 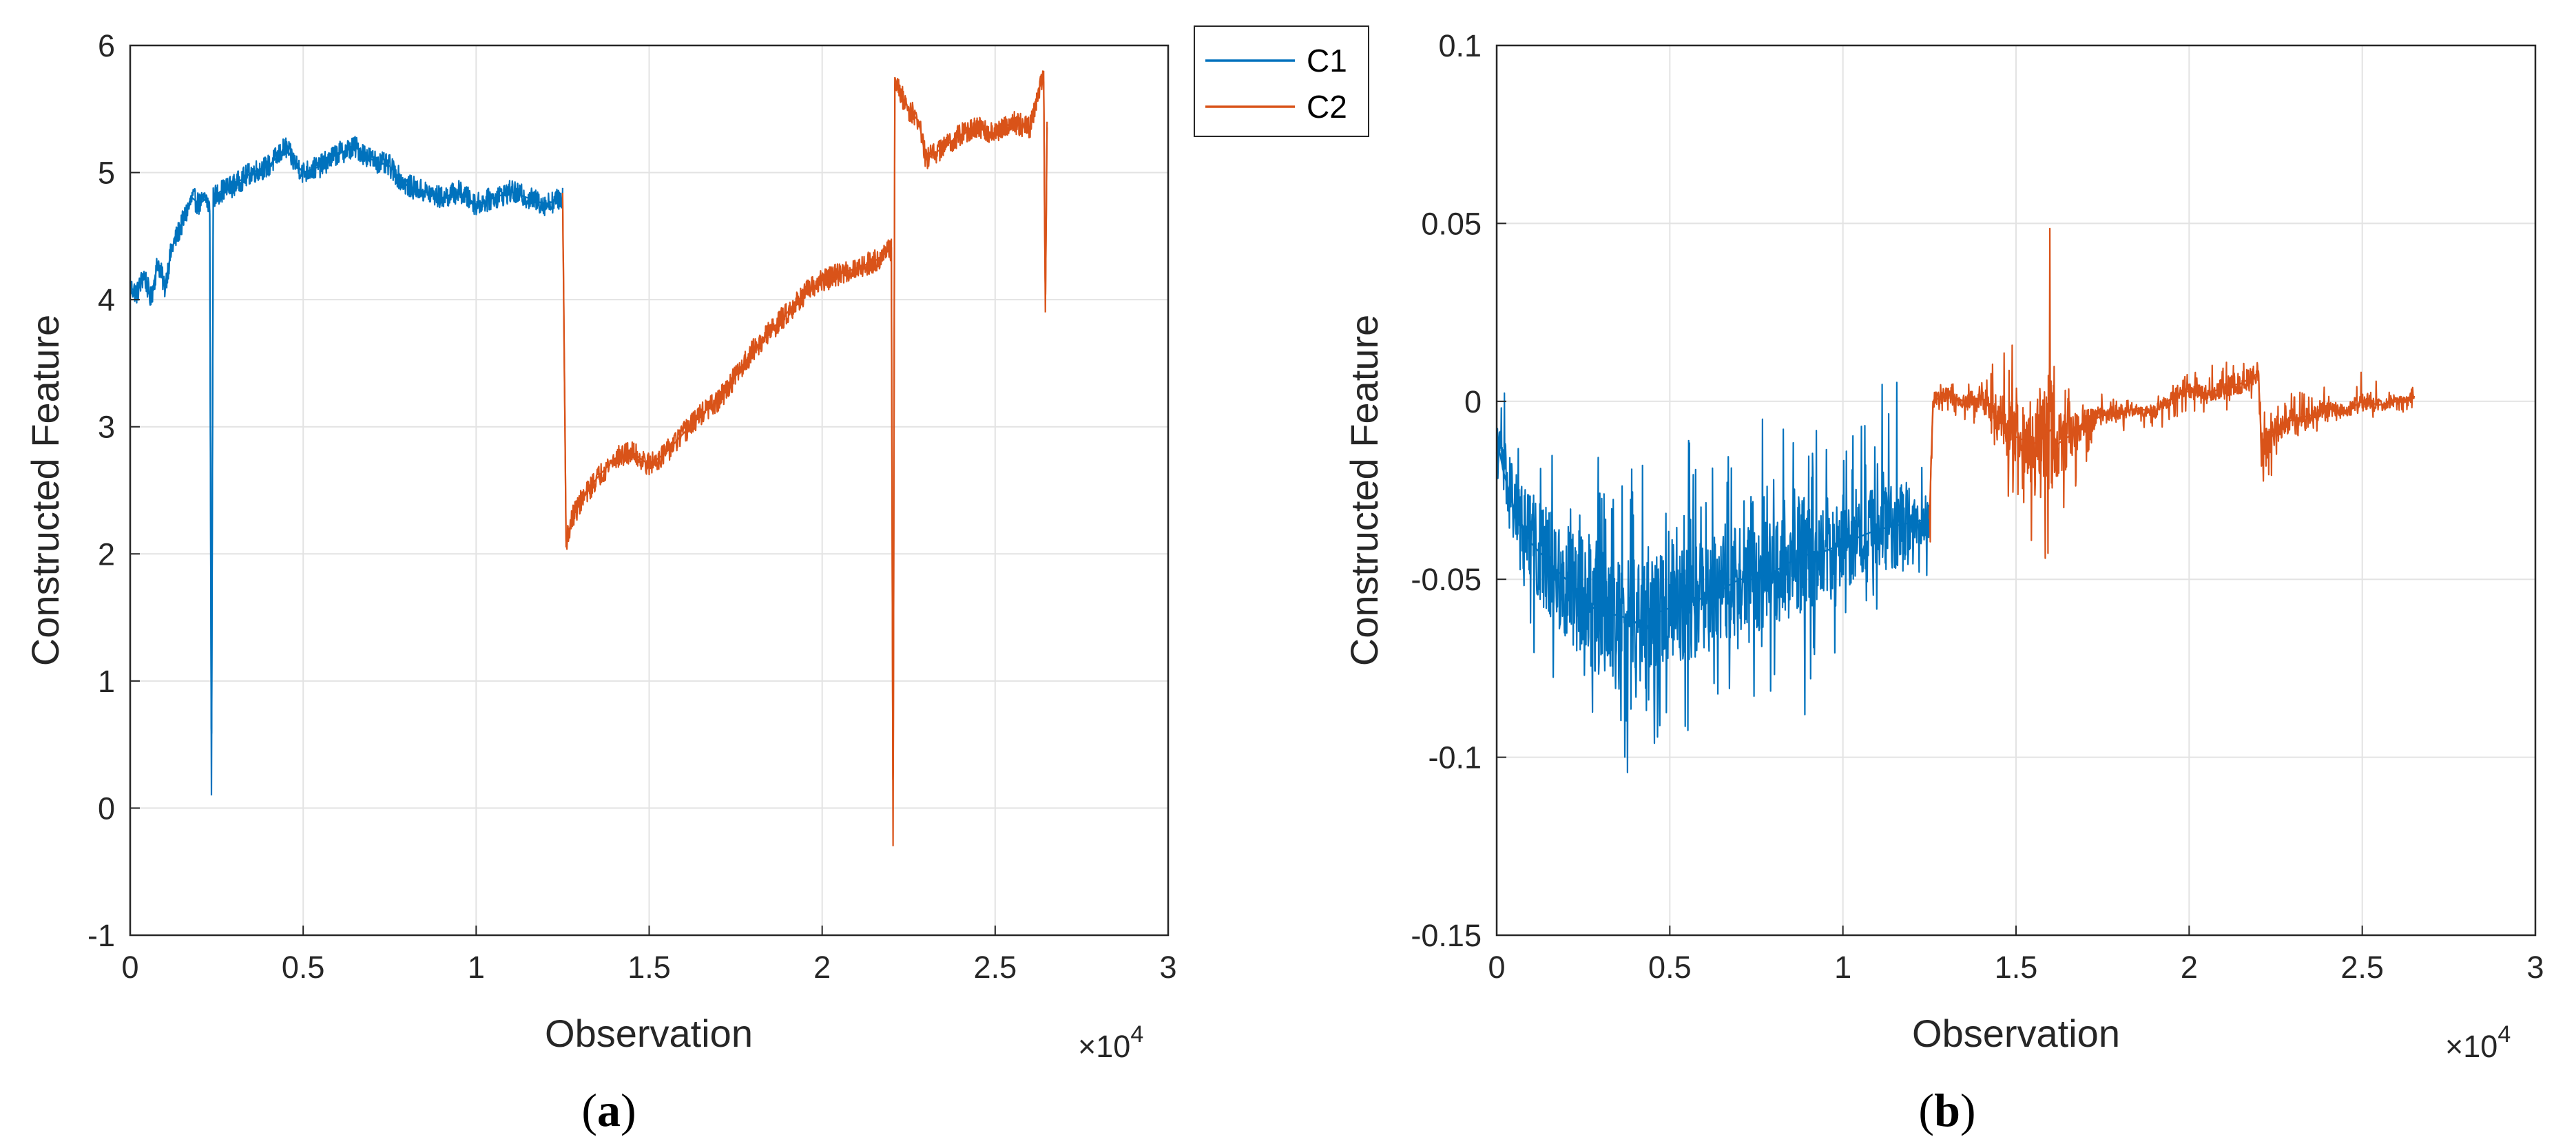 I want to click on x-tick-label-a: 3, so click(x=1167, y=967).